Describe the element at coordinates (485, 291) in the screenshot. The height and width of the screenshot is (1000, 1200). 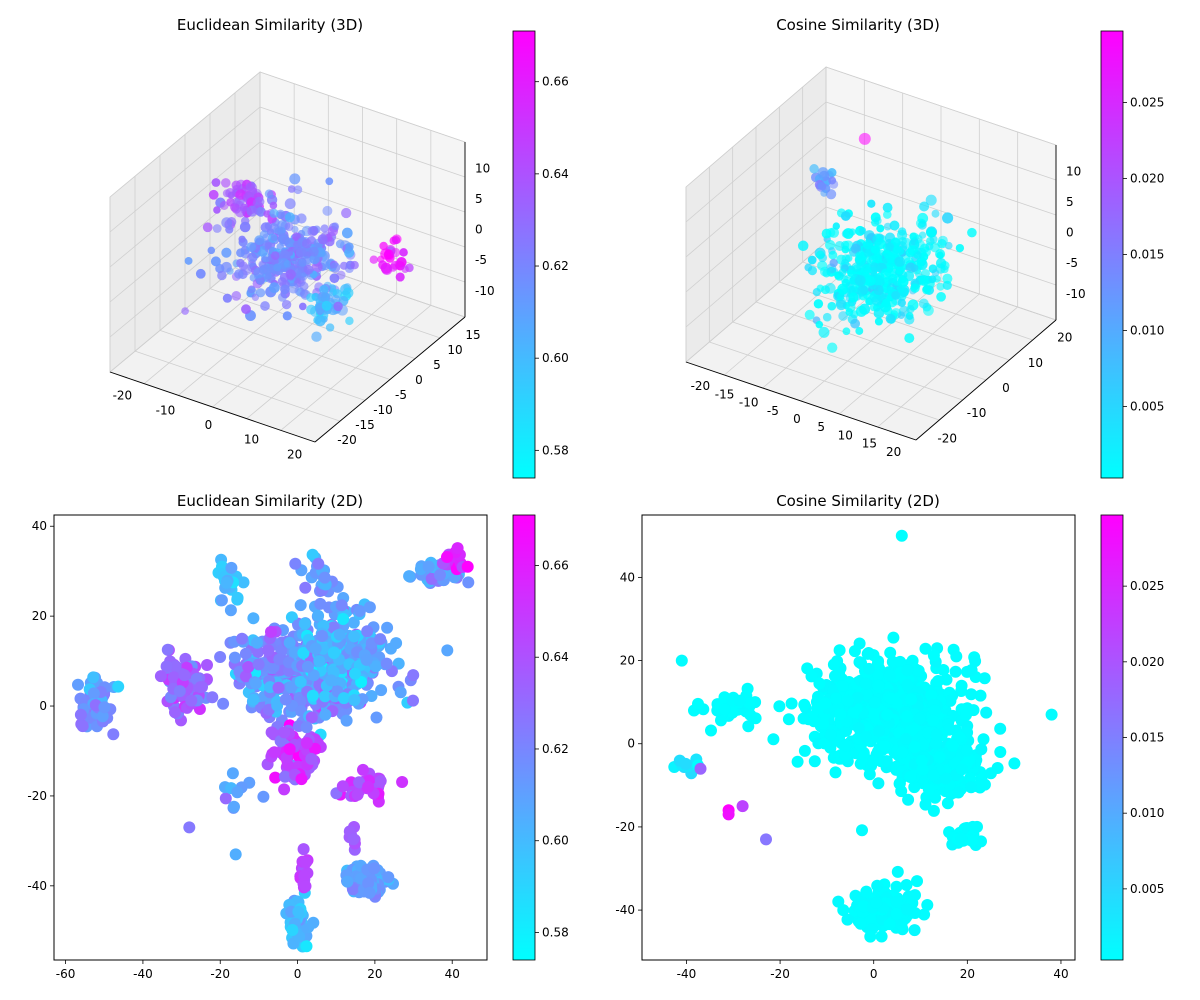
I see `z-tick-label: -10` at that location.